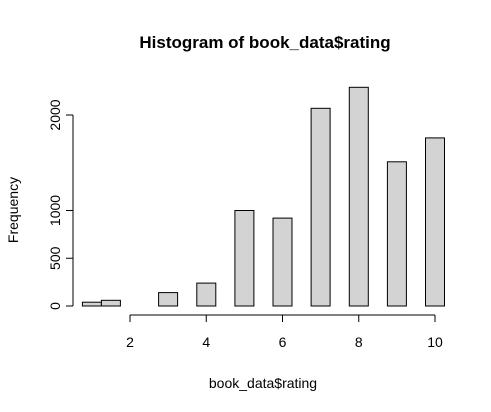 This screenshot has height=412, width=491. What do you see at coordinates (359, 342) in the screenshot?
I see `x-tick-label: 8` at bounding box center [359, 342].